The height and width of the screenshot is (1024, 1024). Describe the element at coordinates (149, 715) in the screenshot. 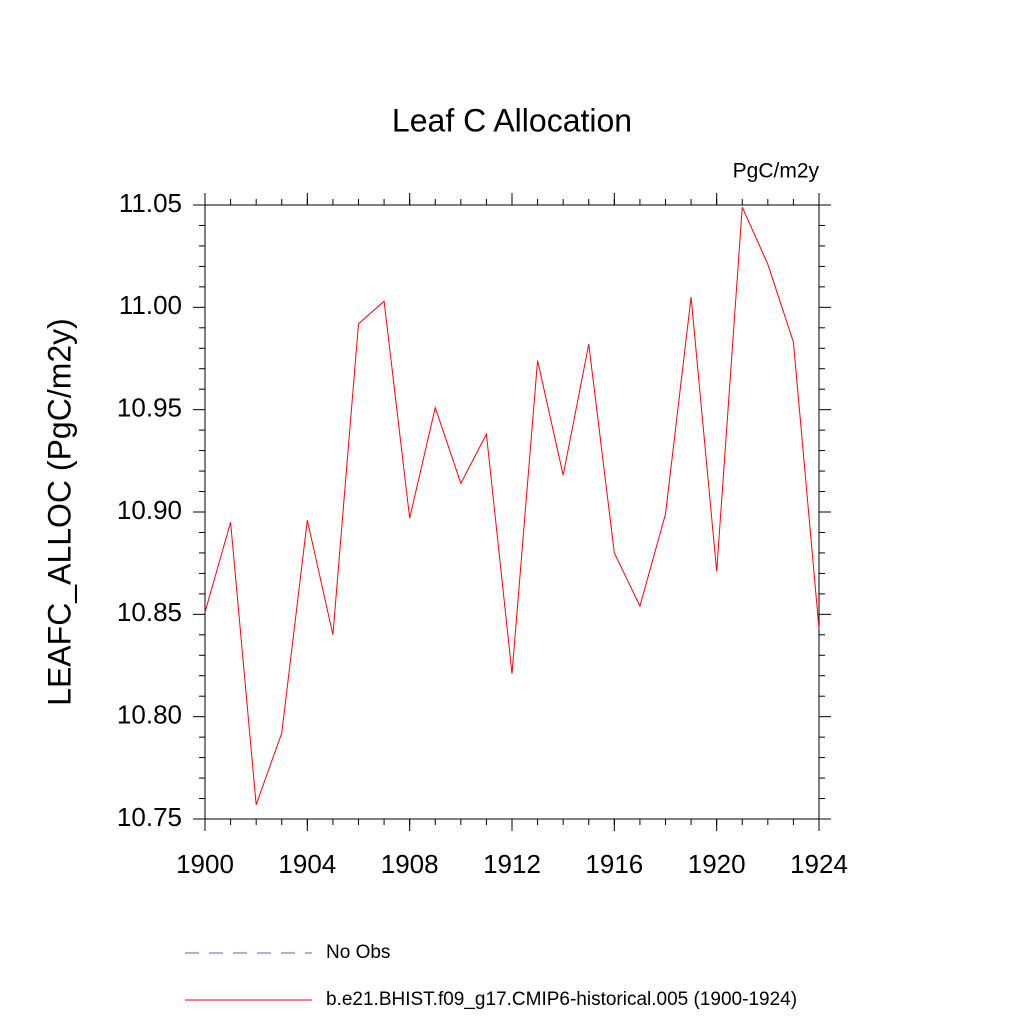

I see `y-tick-label: 10.80` at that location.